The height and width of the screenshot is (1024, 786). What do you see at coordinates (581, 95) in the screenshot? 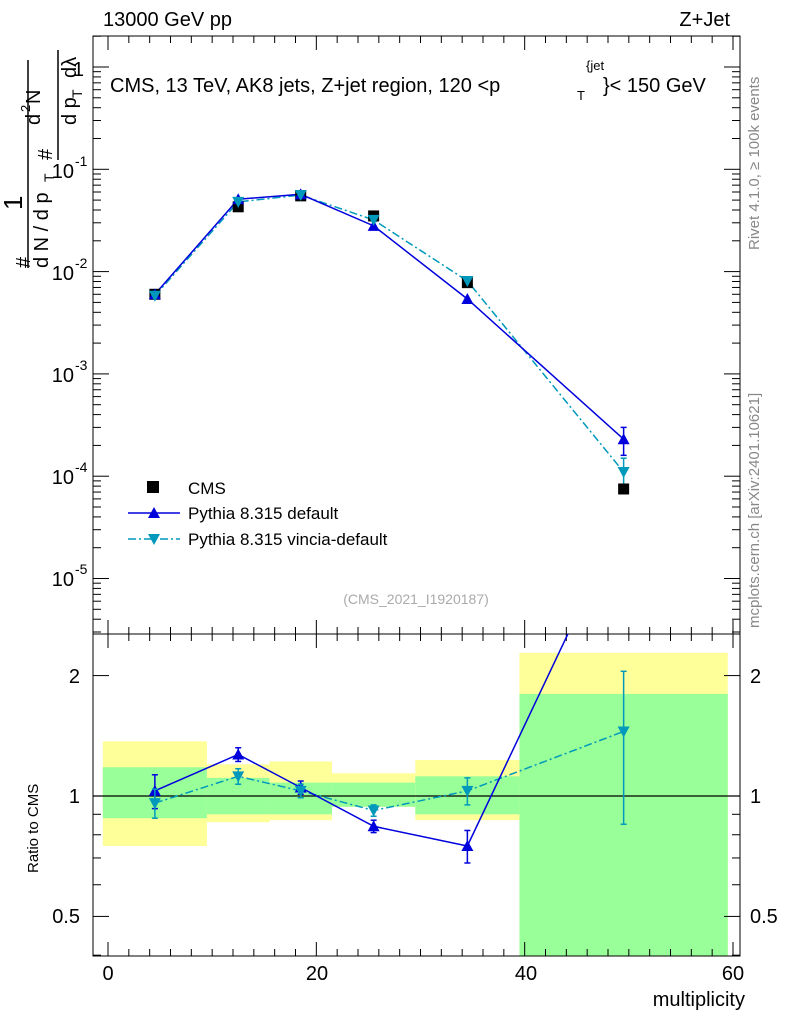
I see `plot-title-sub: T` at bounding box center [581, 95].